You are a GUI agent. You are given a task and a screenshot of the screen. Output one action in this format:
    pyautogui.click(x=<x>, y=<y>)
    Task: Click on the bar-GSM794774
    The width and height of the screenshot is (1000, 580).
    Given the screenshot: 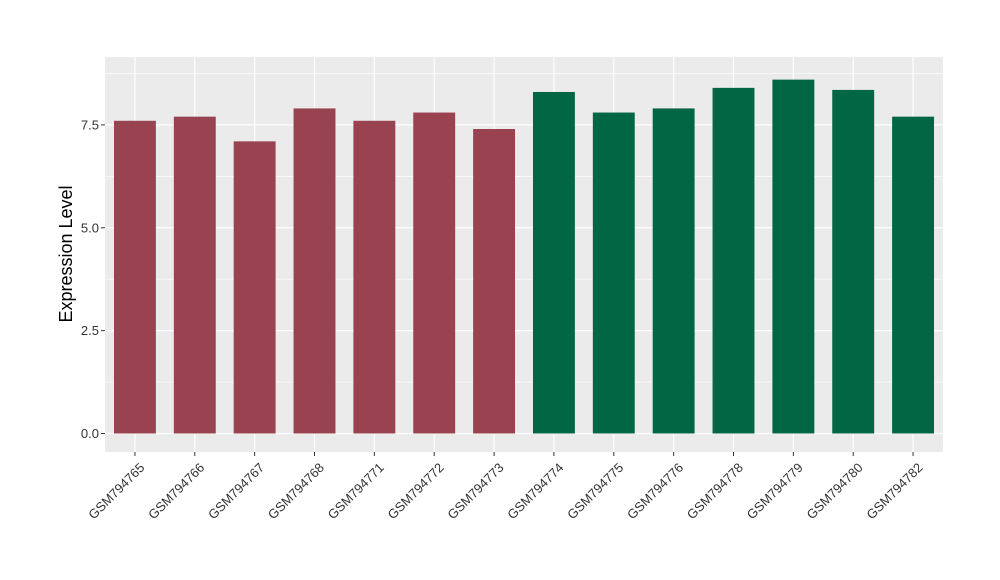 What is the action you would take?
    pyautogui.click(x=553, y=262)
    